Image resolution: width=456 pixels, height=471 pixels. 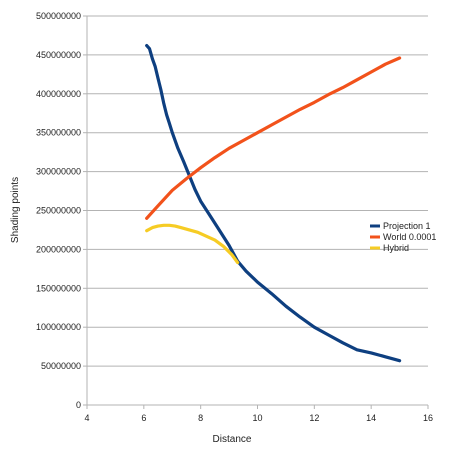 What do you see at coordinates (371, 418) in the screenshot?
I see `x-tick-label: 14` at bounding box center [371, 418].